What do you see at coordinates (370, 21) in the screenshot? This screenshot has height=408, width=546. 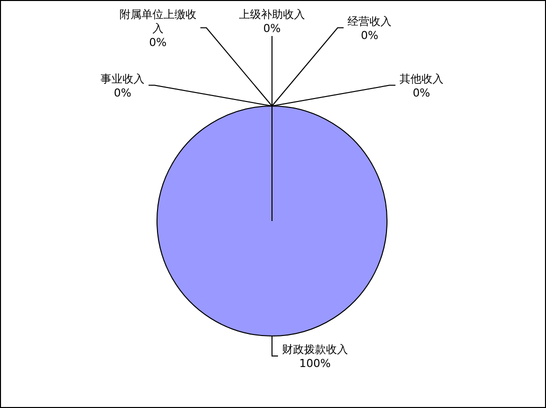 I see `category-label: 经营收入` at bounding box center [370, 21].